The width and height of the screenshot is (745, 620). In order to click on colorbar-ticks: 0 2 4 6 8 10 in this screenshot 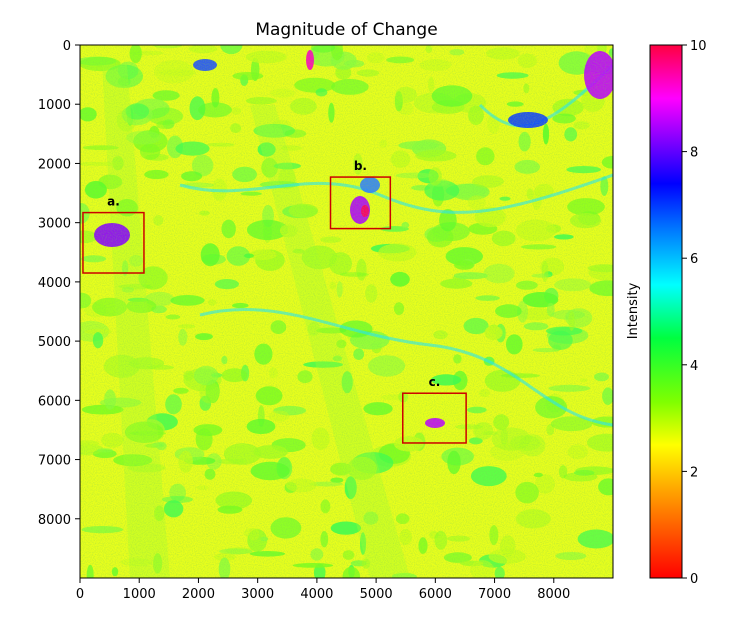, I will do `click(694, 313)`.